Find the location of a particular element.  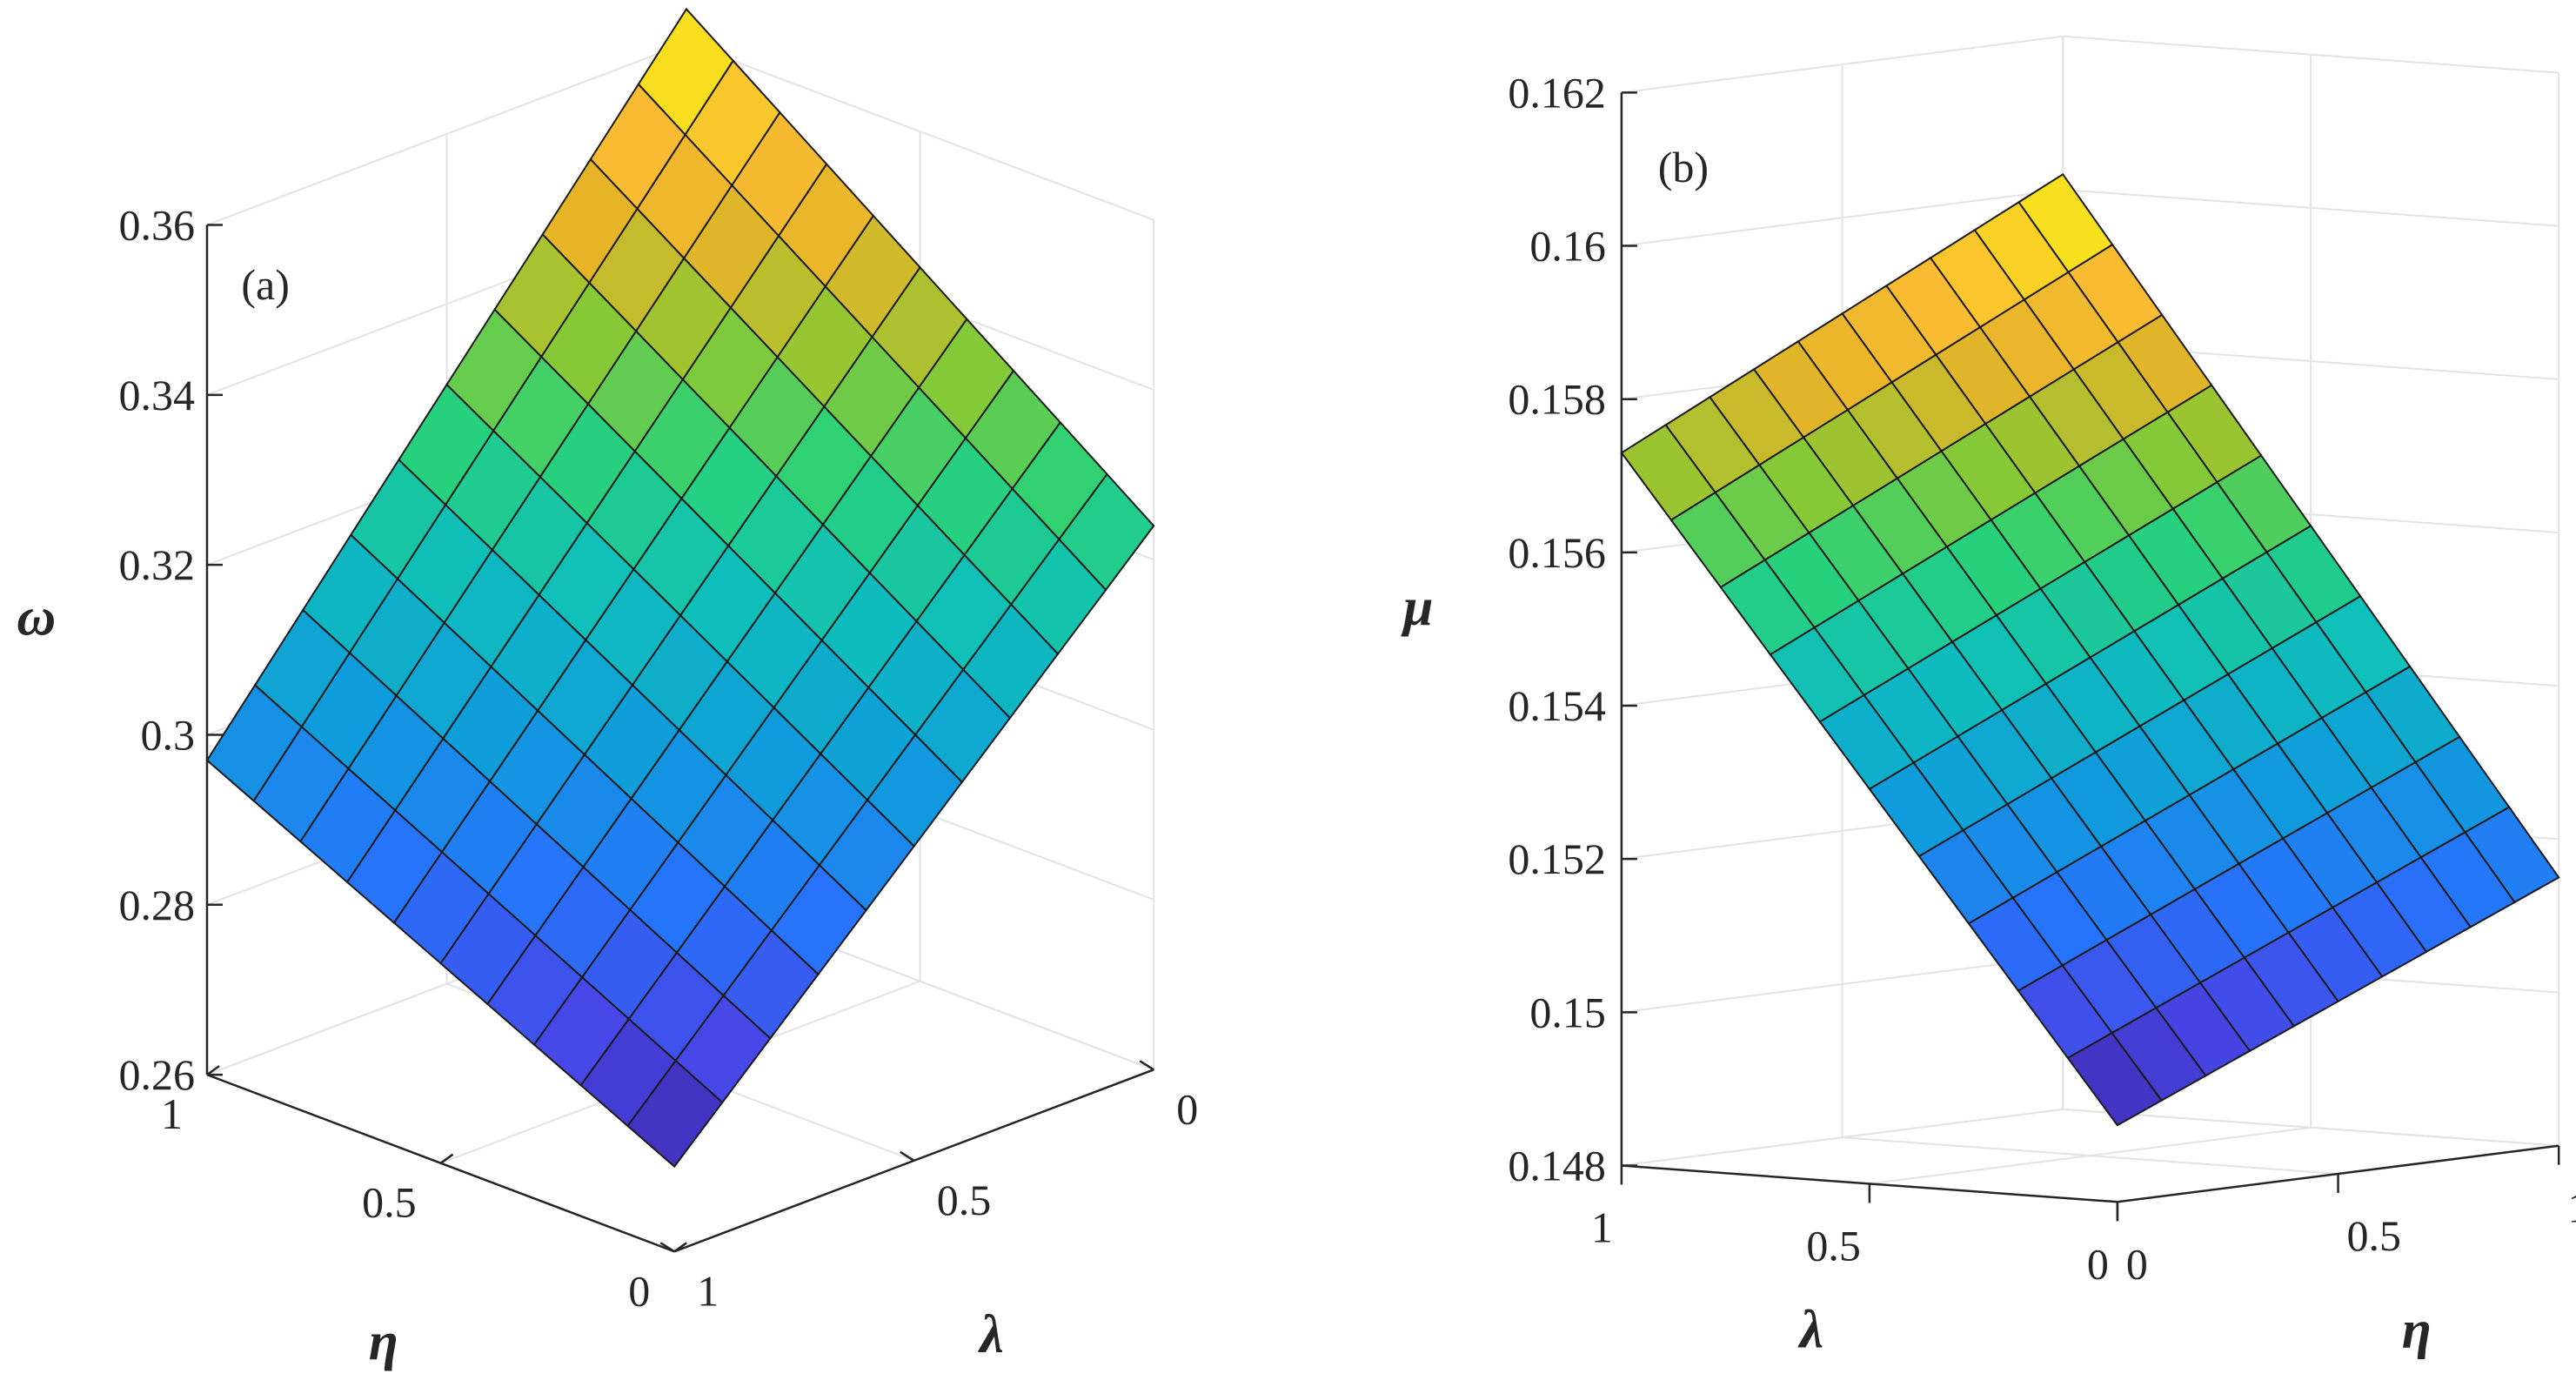

z-tick-label: 0.16 is located at coordinates (1567, 247).